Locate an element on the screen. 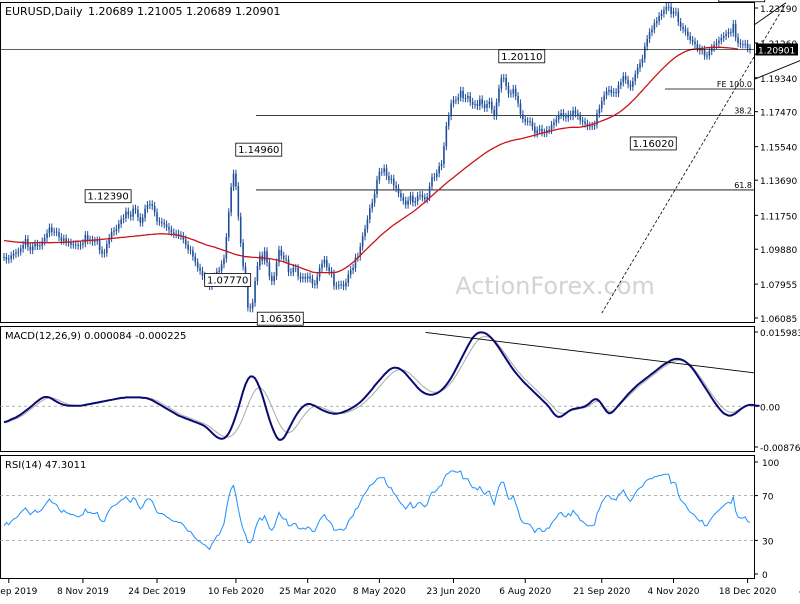 Image resolution: width=800 pixels, height=604 pixels. price-label-text: 1.06350 is located at coordinates (280, 319).